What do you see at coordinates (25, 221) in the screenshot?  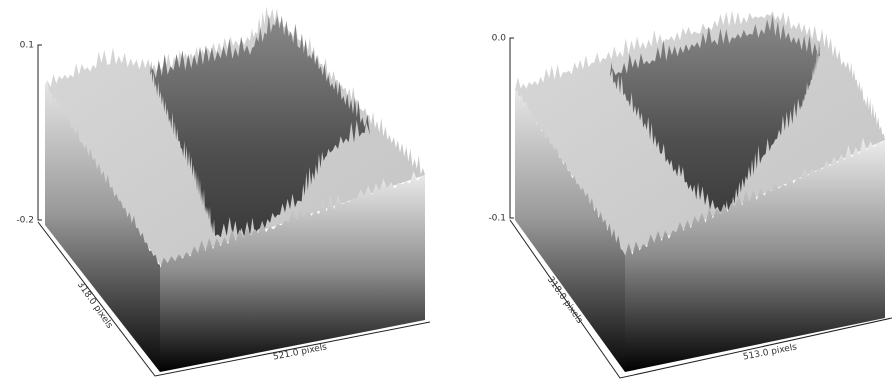 I see `z-tick-label: -0.2` at bounding box center [25, 221].